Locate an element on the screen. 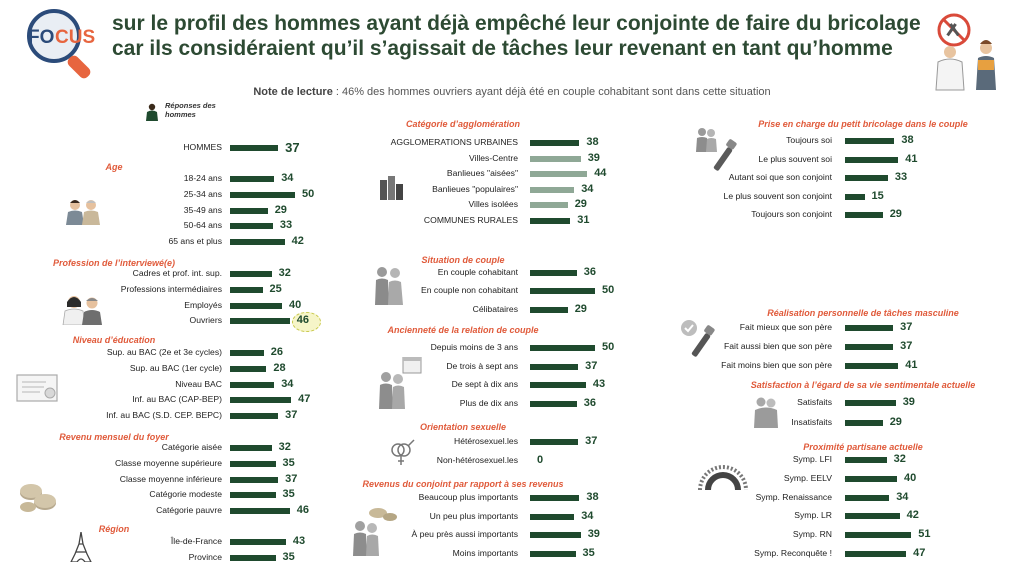  calendar-couple-icon is located at coordinates (400, 383).